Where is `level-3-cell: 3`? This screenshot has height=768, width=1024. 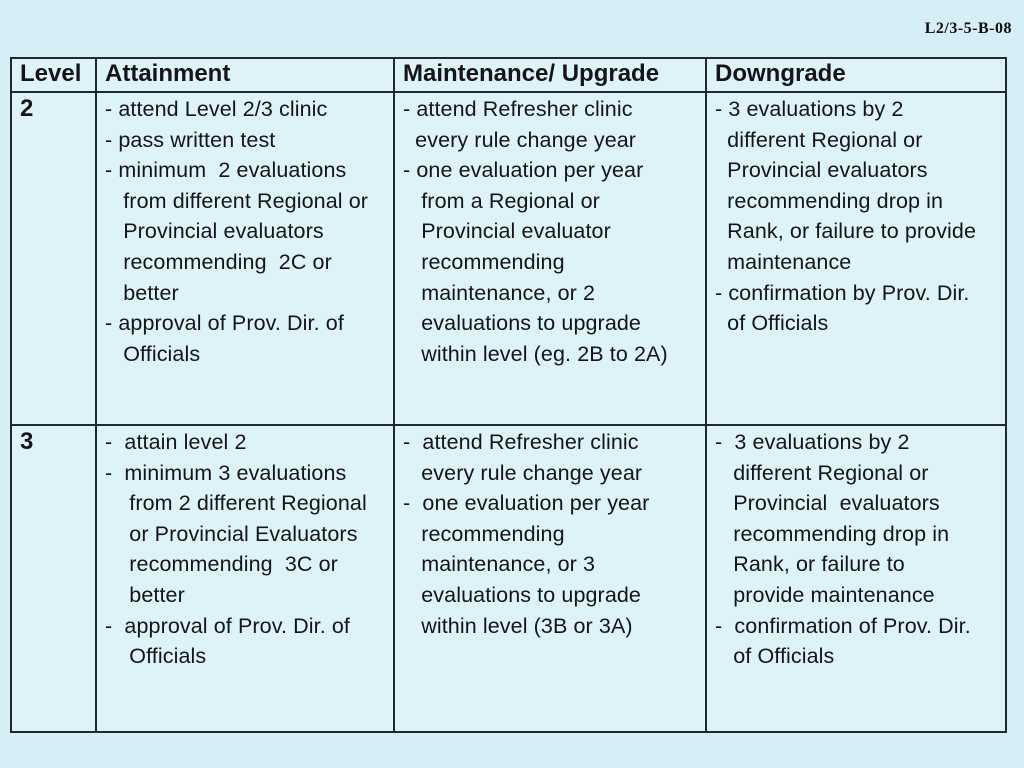
level-3-cell: 3 is located at coordinates (53, 578).